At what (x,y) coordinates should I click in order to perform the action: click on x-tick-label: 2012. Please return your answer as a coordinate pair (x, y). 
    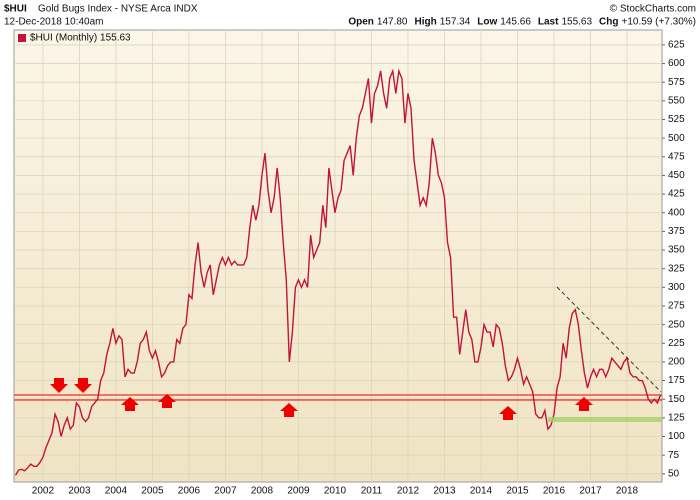
    Looking at the image, I should click on (408, 491).